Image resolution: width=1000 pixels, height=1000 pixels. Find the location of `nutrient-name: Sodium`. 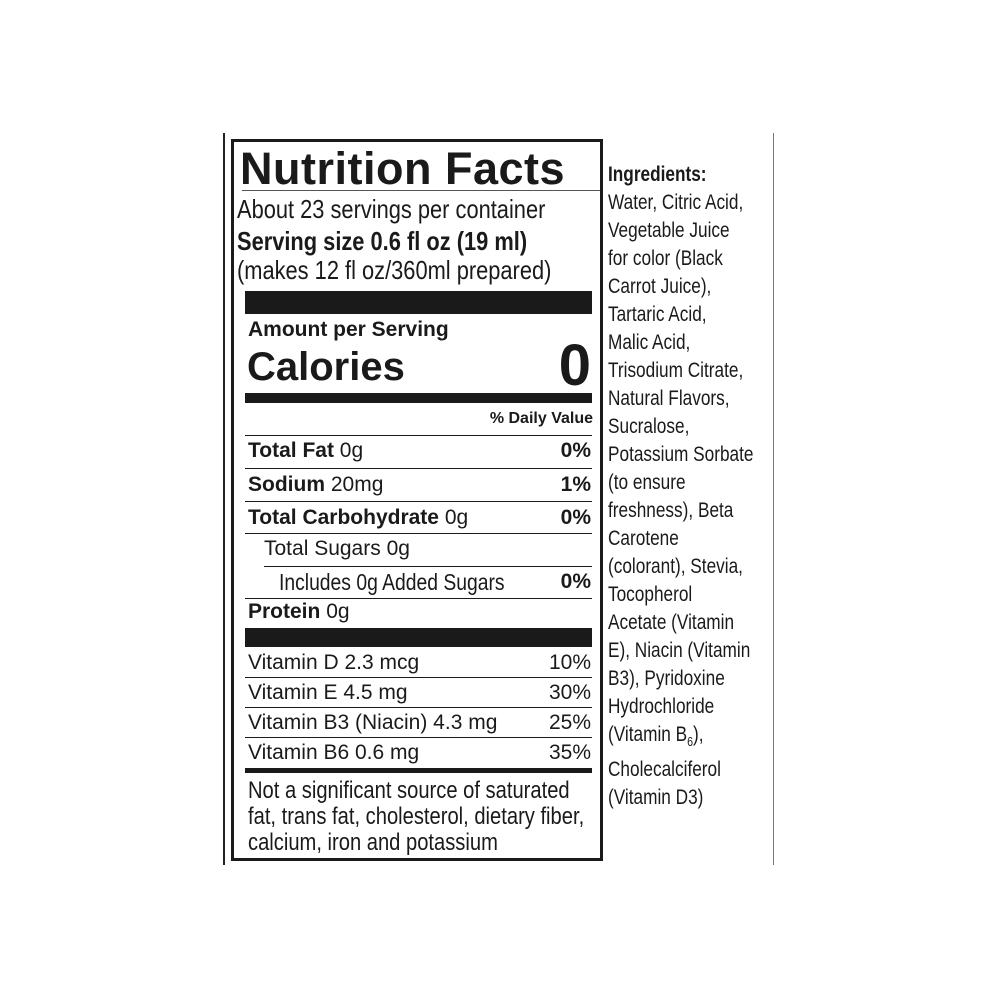

nutrient-name: Sodium is located at coordinates (286, 484).